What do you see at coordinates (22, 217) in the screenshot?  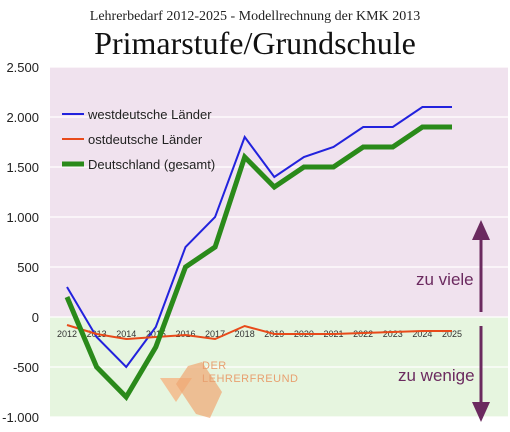 I see `y-tick-label: 1.000` at bounding box center [22, 217].